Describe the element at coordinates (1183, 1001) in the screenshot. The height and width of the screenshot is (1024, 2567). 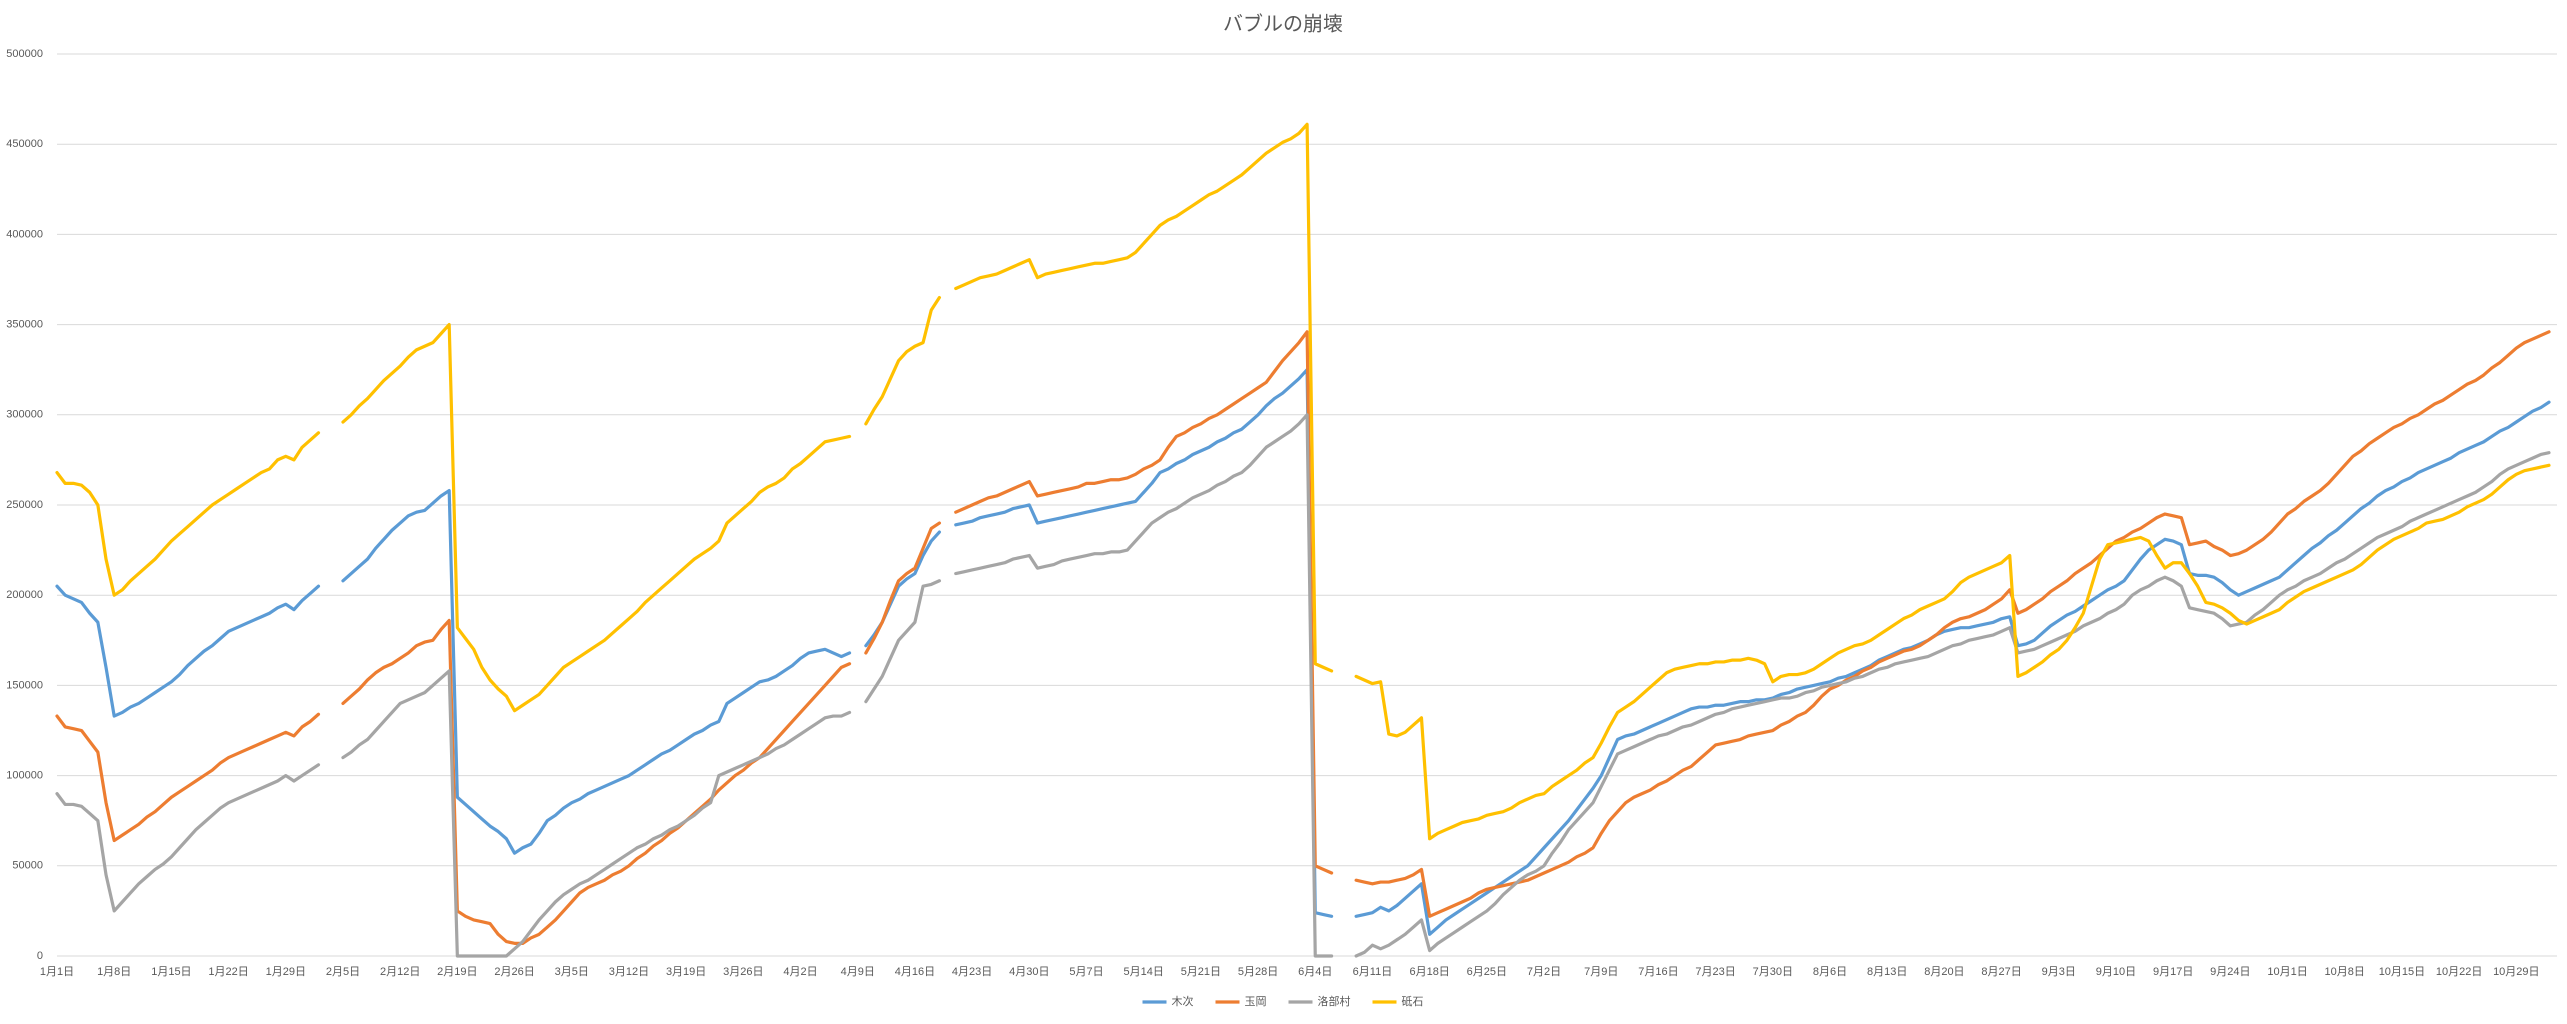
I see `legend-label: 木次` at that location.